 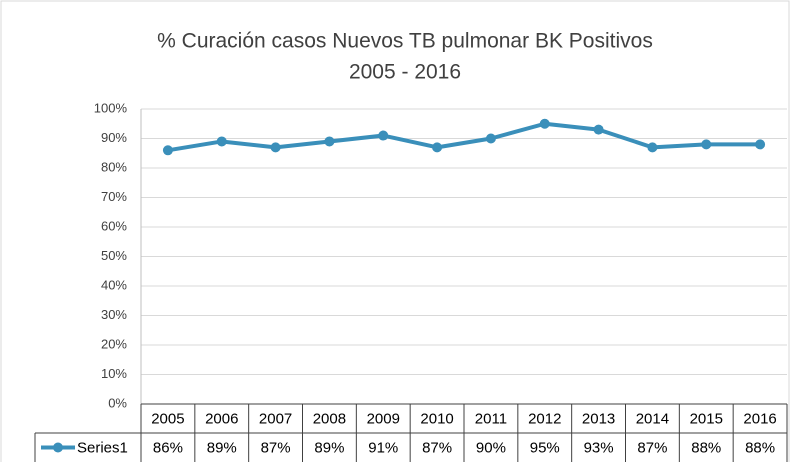 What do you see at coordinates (383, 447) in the screenshot?
I see `data-label: 91%` at bounding box center [383, 447].